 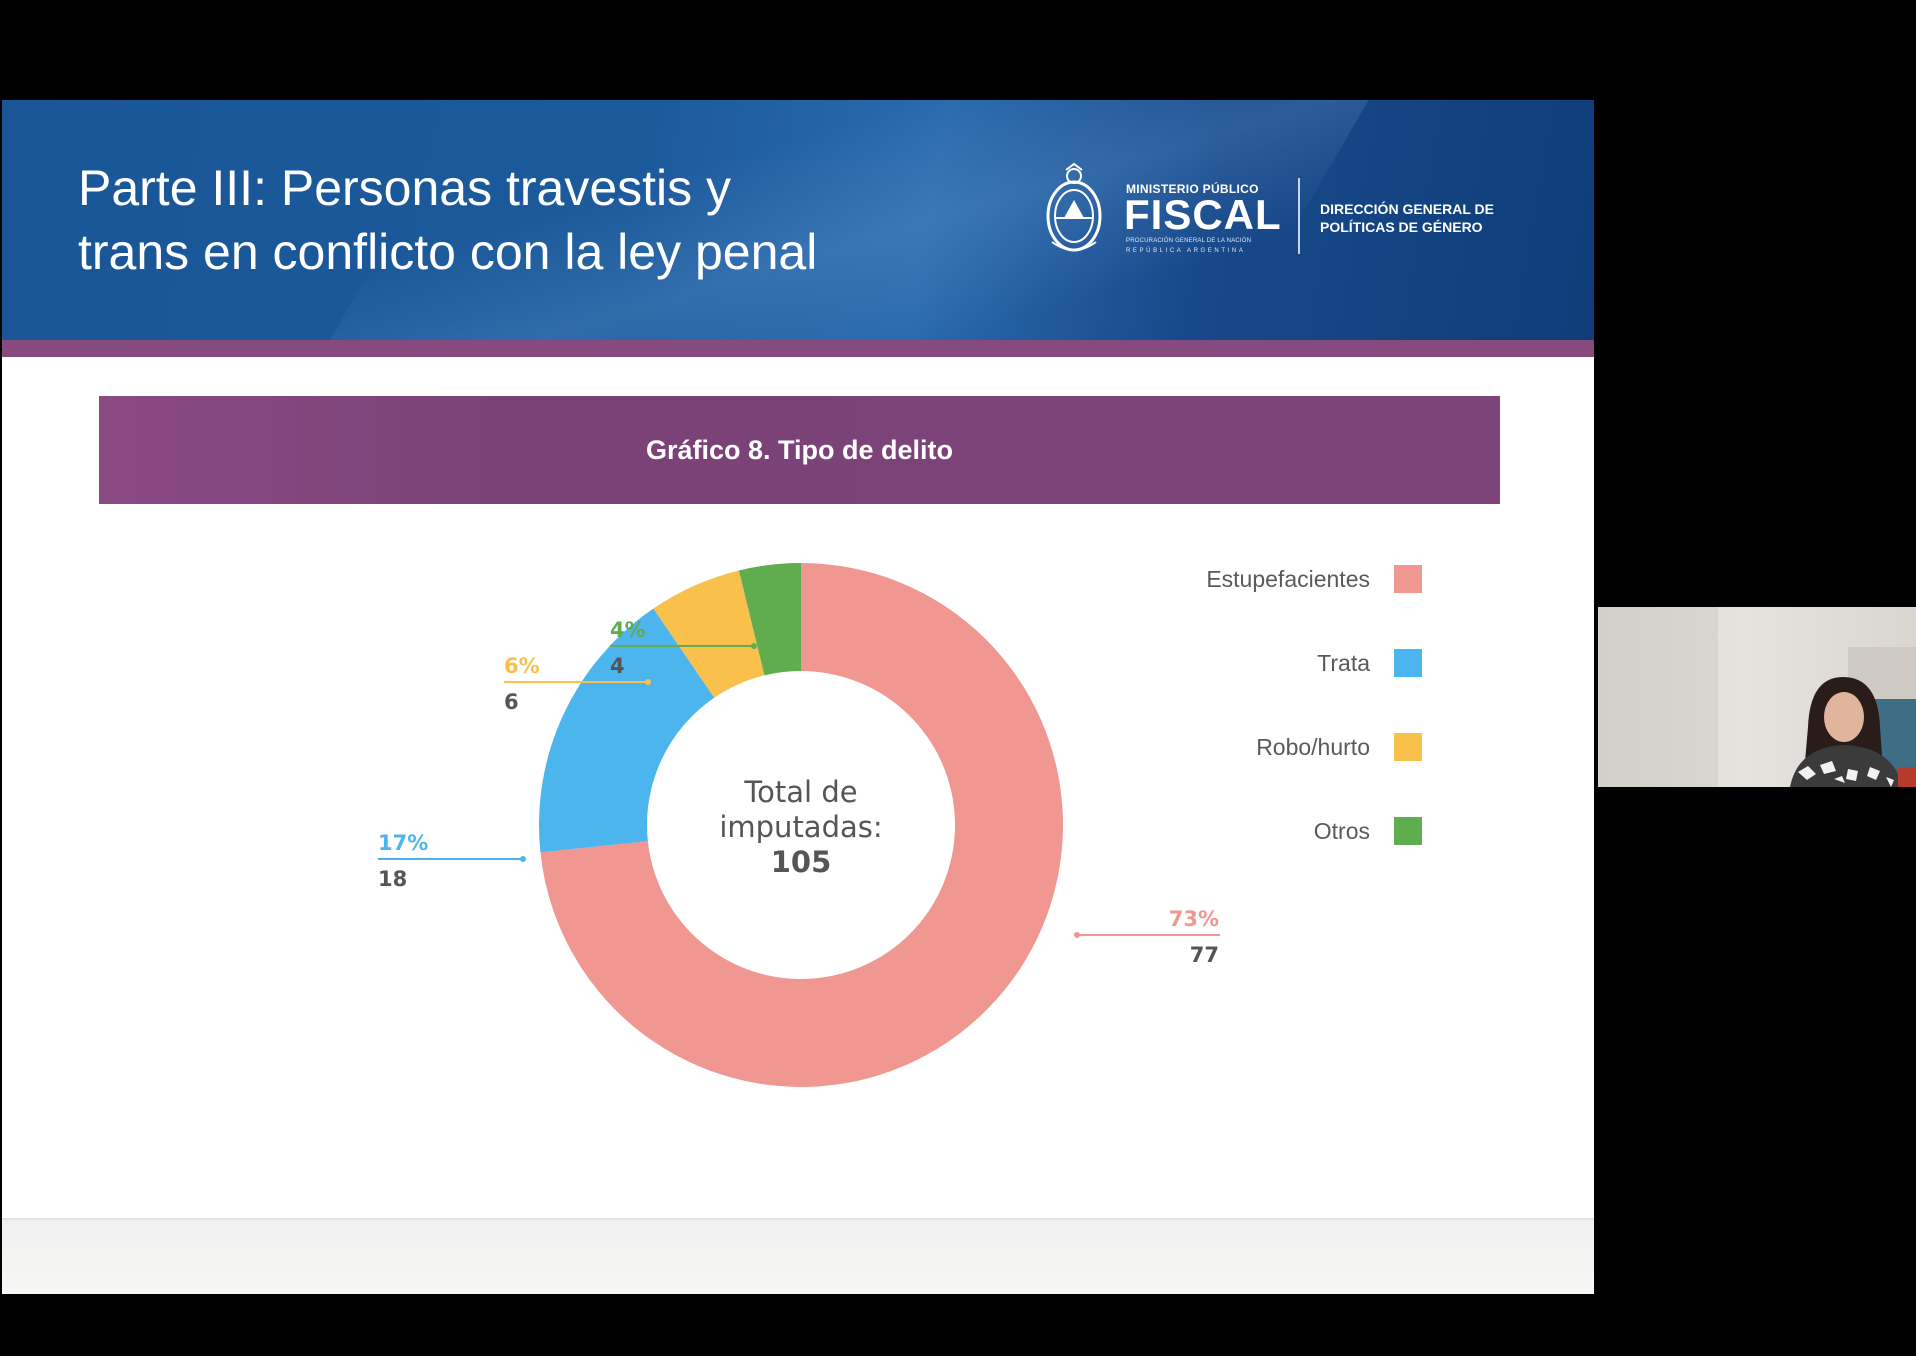 I want to click on percent-label-trata: 17%, so click(x=403, y=843).